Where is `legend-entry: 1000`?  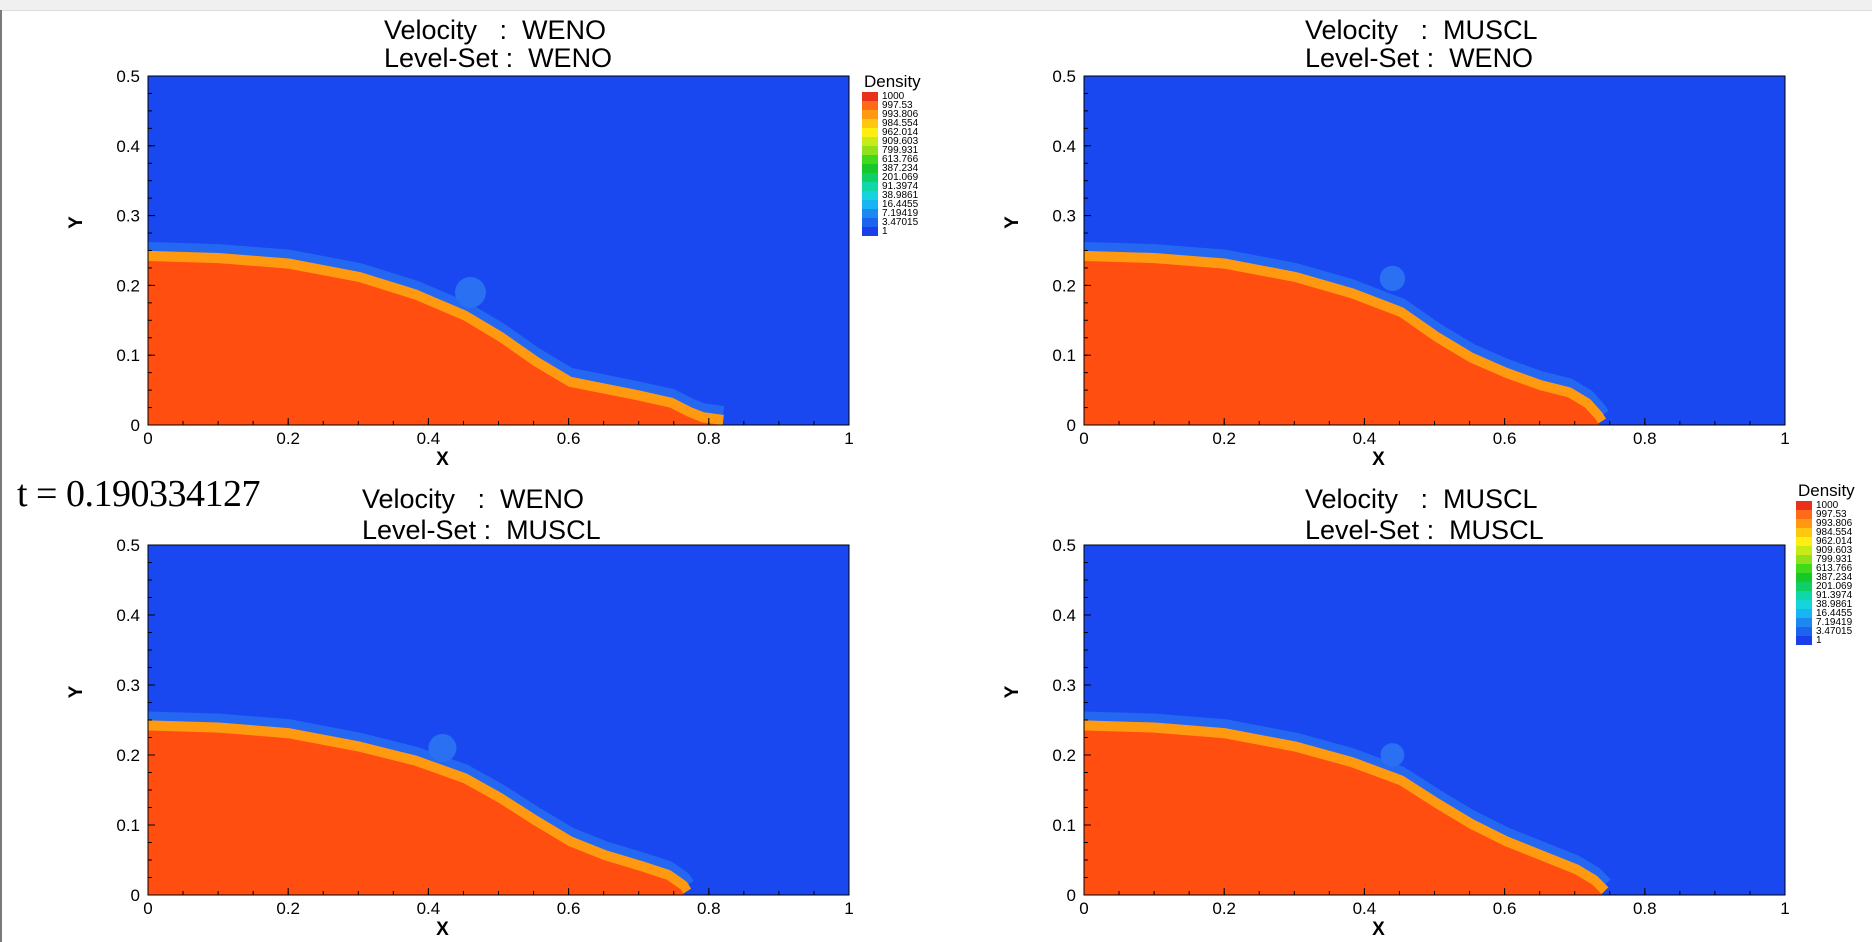 legend-entry: 1000 is located at coordinates (902, 96).